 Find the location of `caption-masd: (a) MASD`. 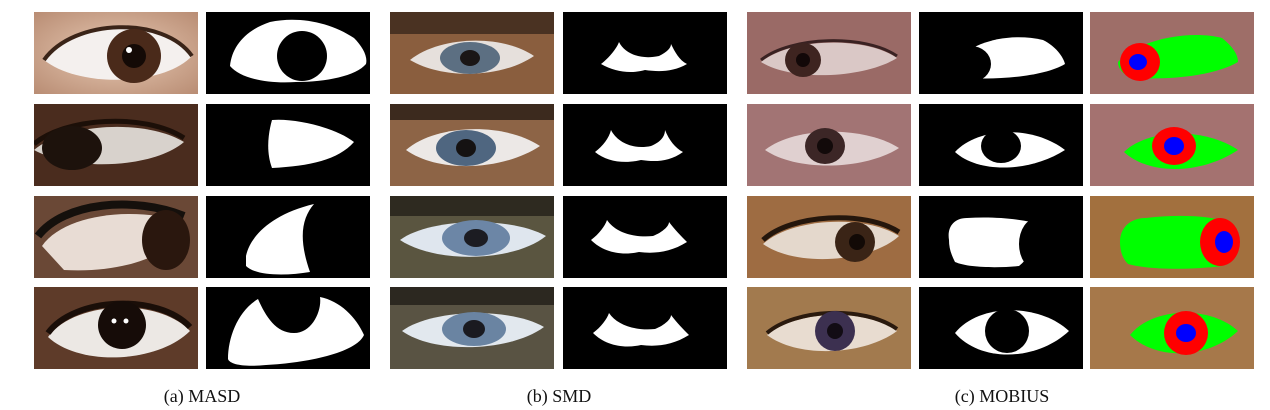

caption-masd: (a) MASD is located at coordinates (202, 396).